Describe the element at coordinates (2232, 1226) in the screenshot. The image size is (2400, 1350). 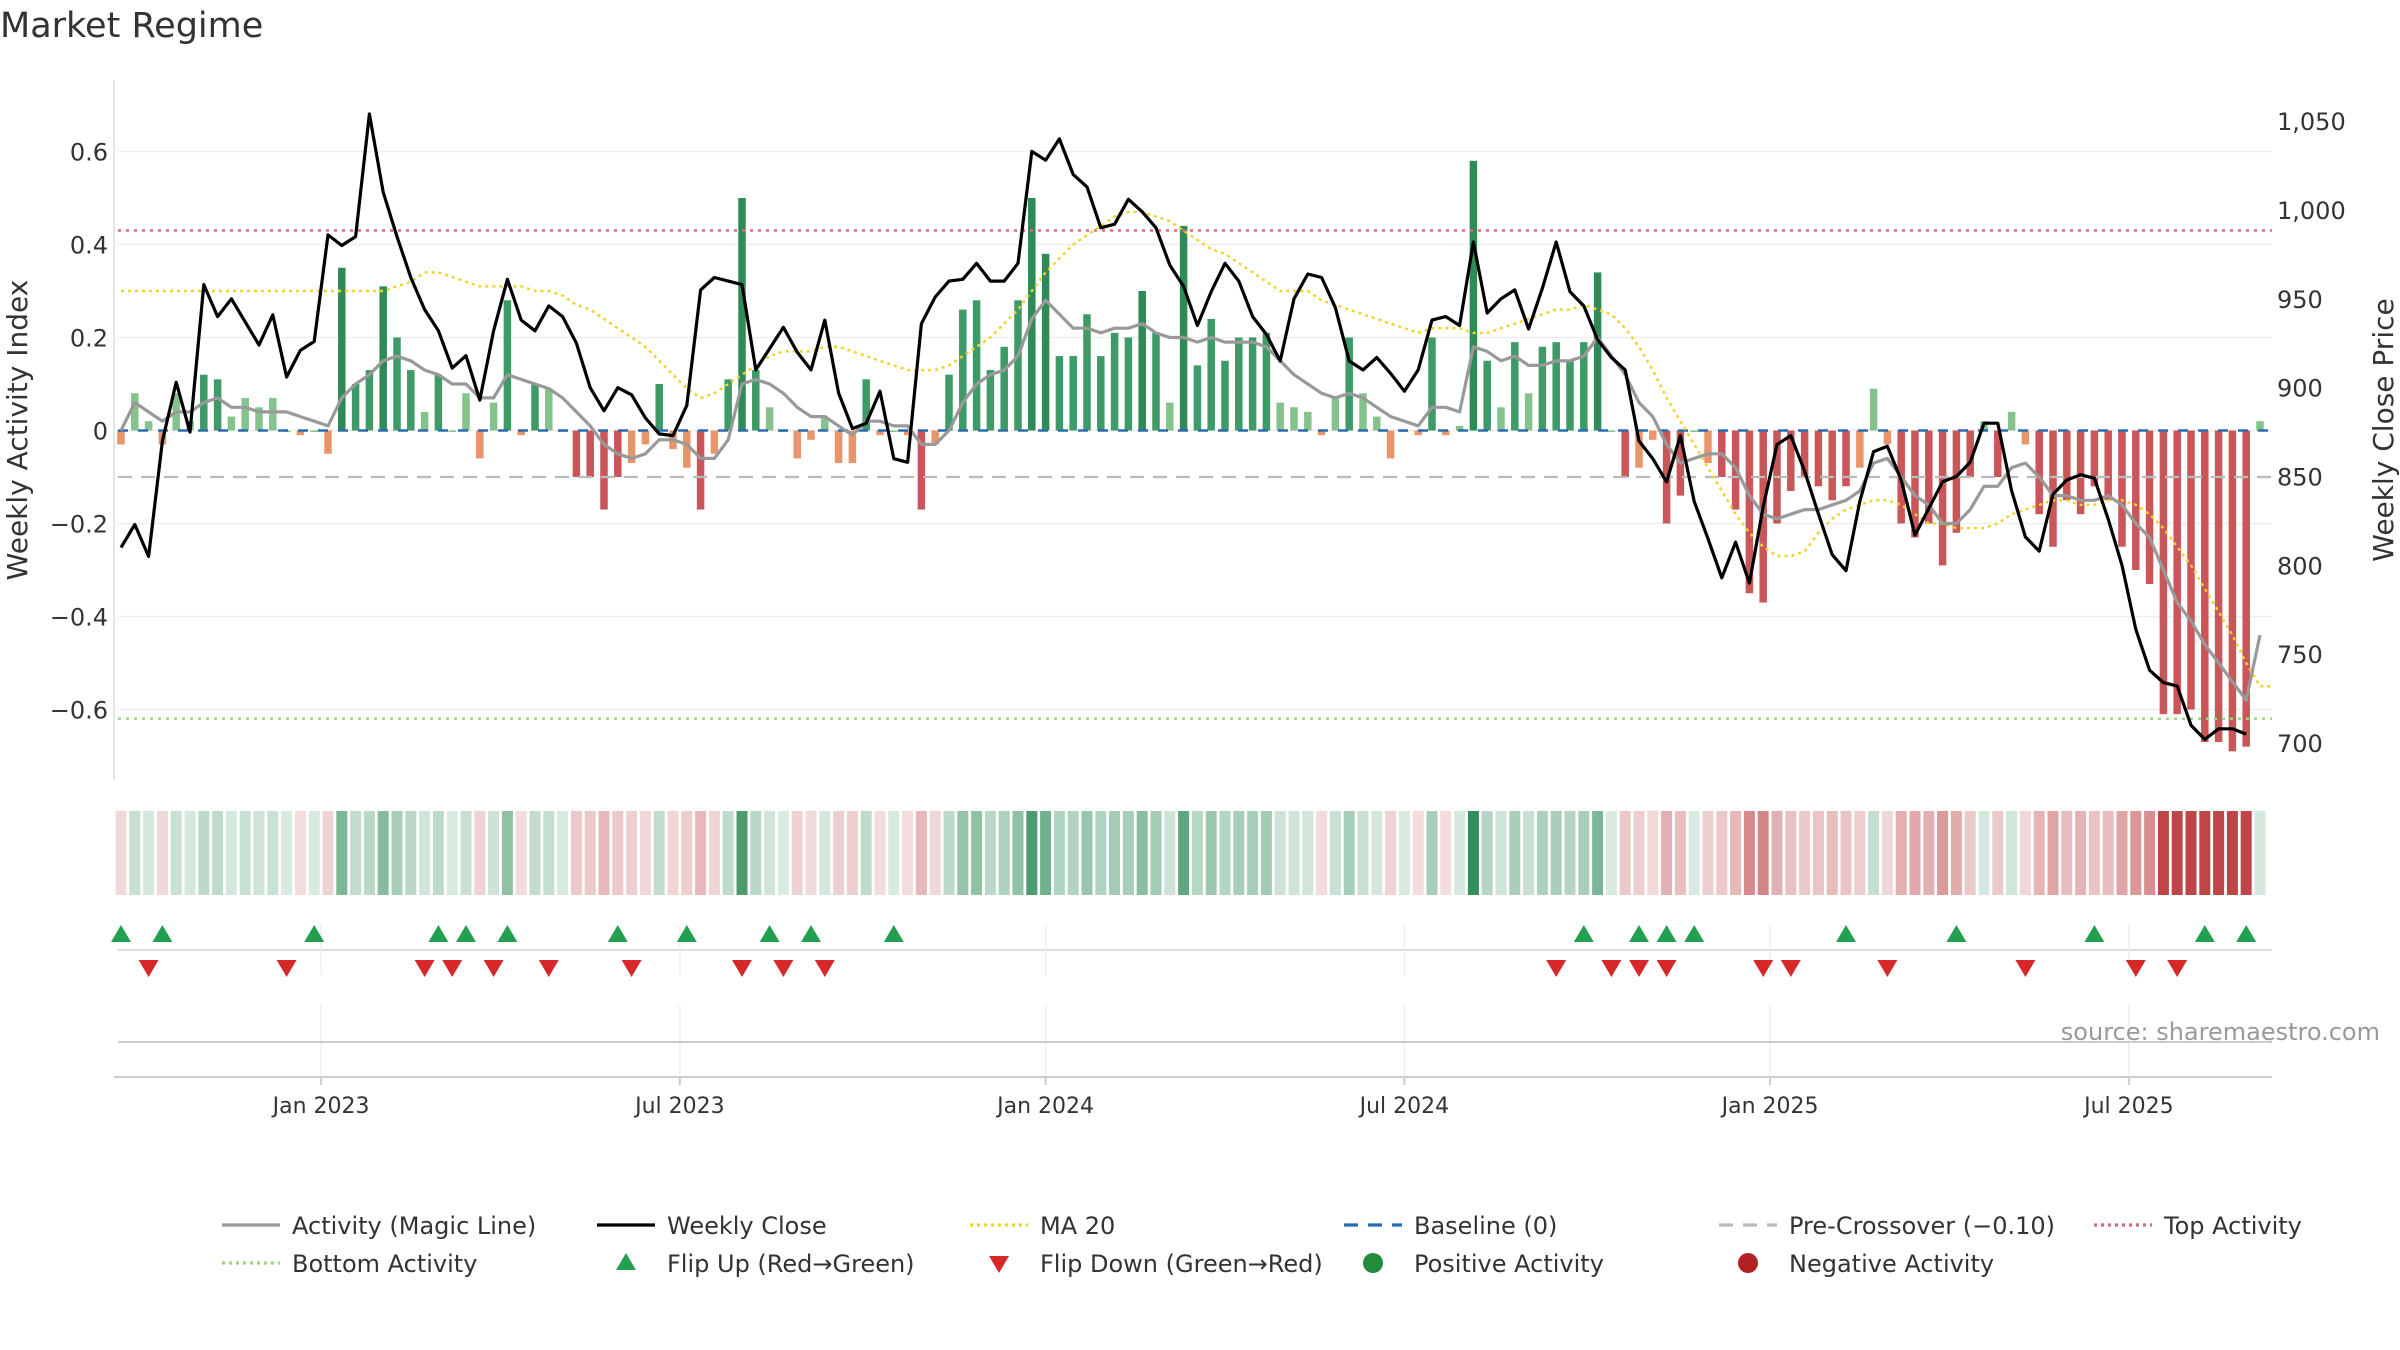
I see `legend-label-top-activity: Top Activity` at that location.